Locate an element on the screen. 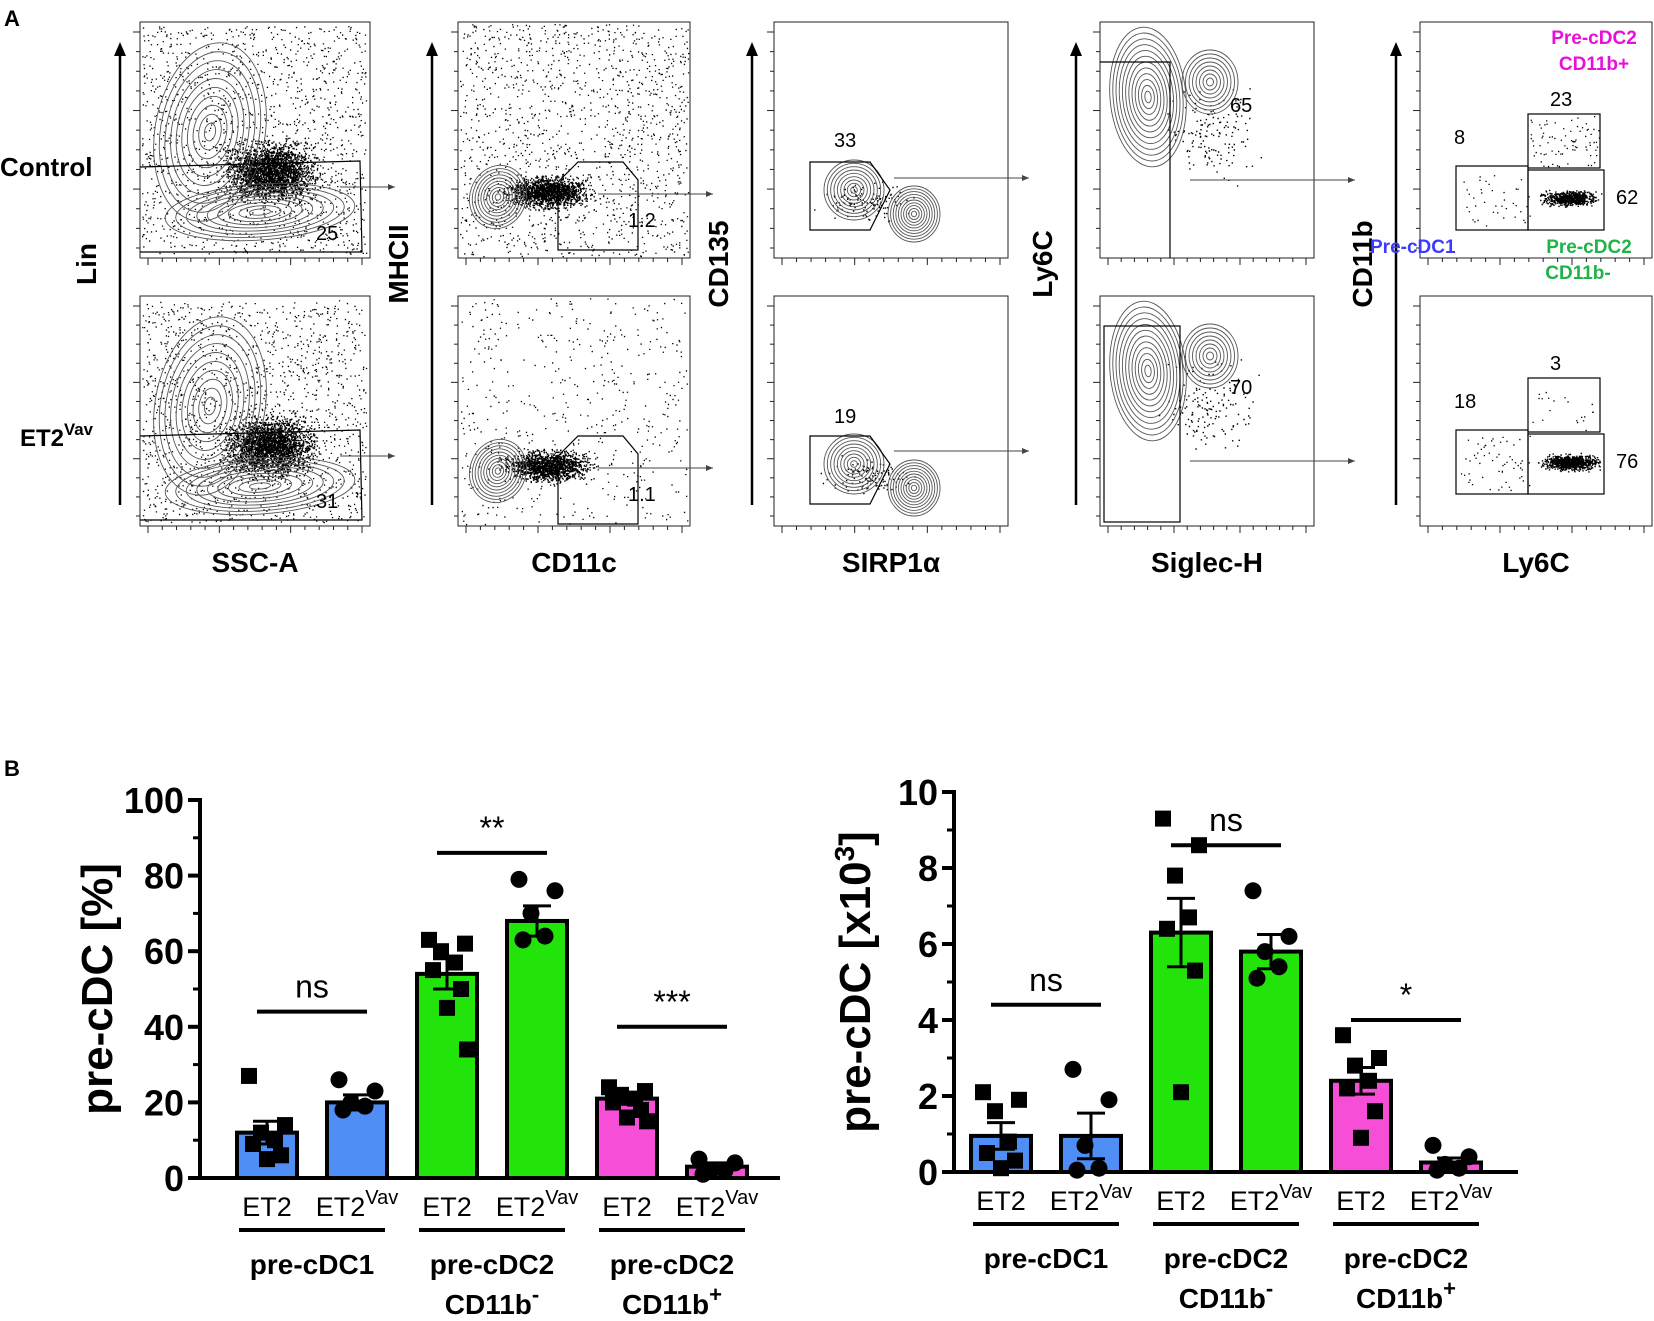 This screenshot has width=1654, height=1321. gate-lin-neg is located at coordinates (251, 206).